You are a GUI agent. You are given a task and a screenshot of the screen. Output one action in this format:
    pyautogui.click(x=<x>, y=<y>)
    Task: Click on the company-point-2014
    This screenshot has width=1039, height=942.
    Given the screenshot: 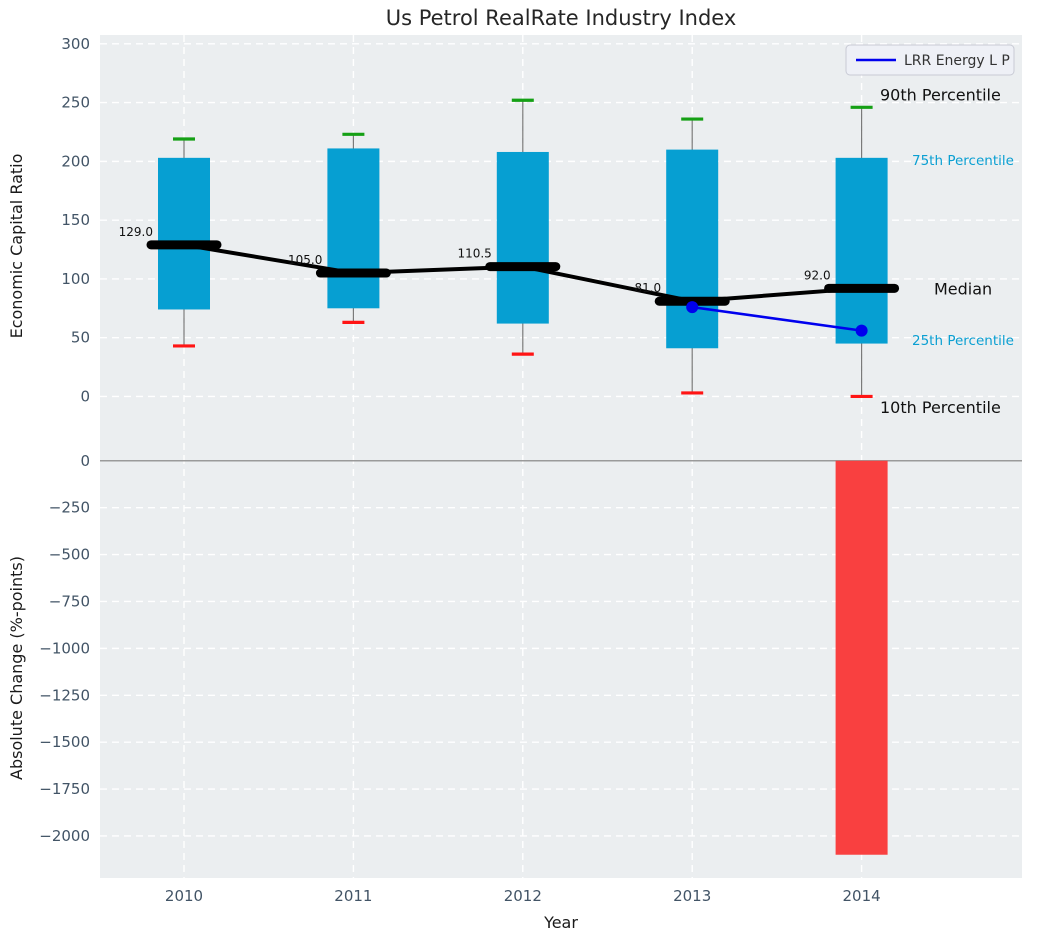 What is the action you would take?
    pyautogui.click(x=861, y=330)
    